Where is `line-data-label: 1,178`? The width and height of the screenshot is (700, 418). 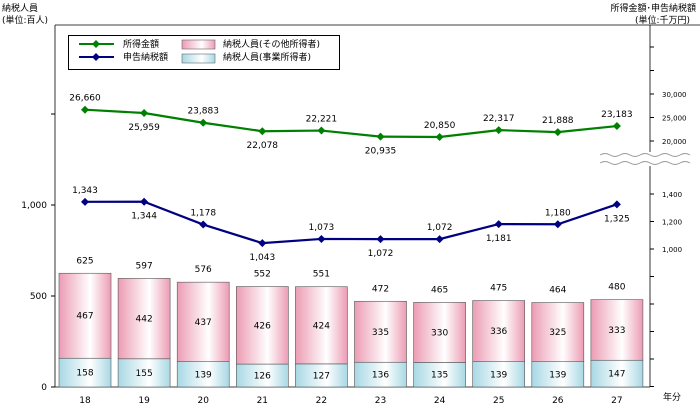 line-data-label: 1,178 is located at coordinates (203, 214).